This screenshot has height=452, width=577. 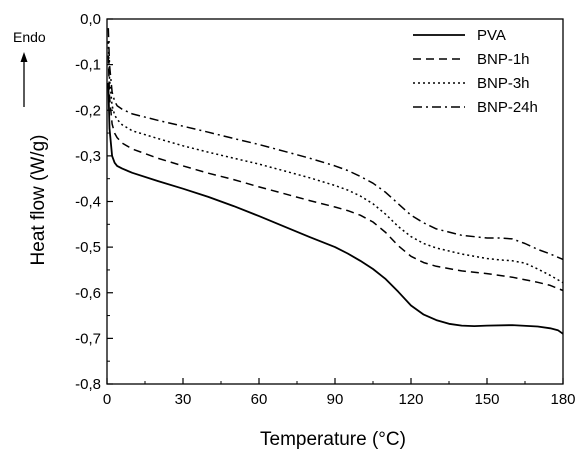 I want to click on y-axis-title: Heat flow (W/g), so click(x=38, y=200).